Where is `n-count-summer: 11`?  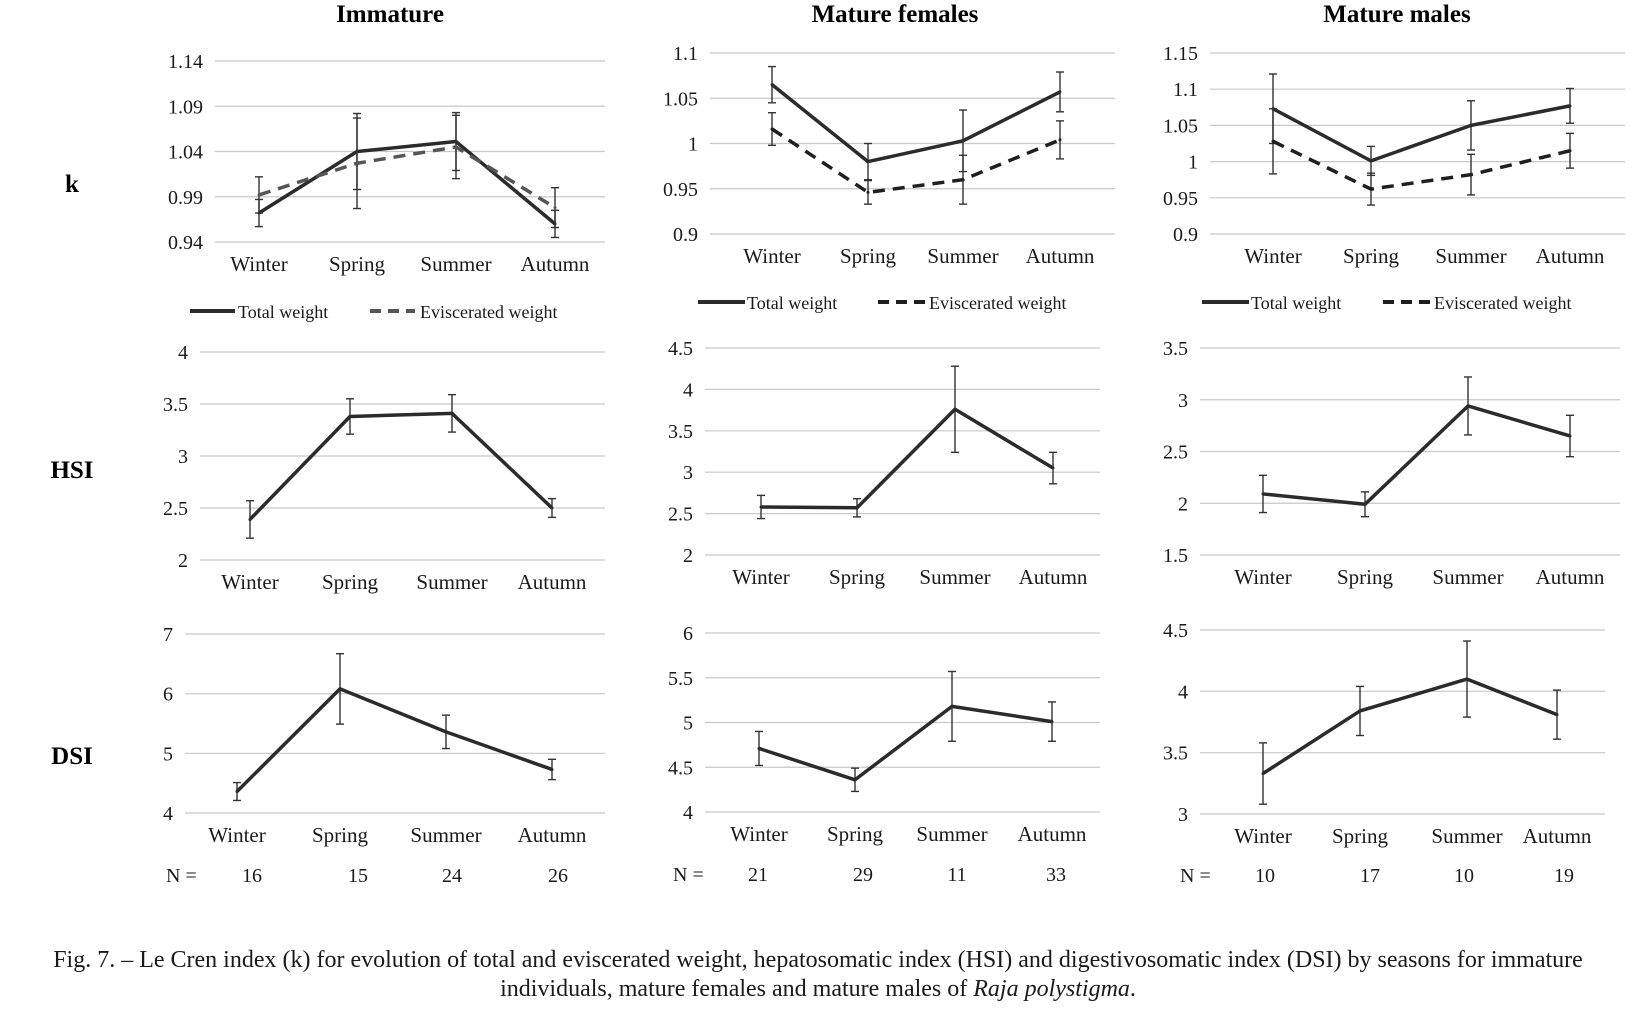
n-count-summer: 11 is located at coordinates (956, 875).